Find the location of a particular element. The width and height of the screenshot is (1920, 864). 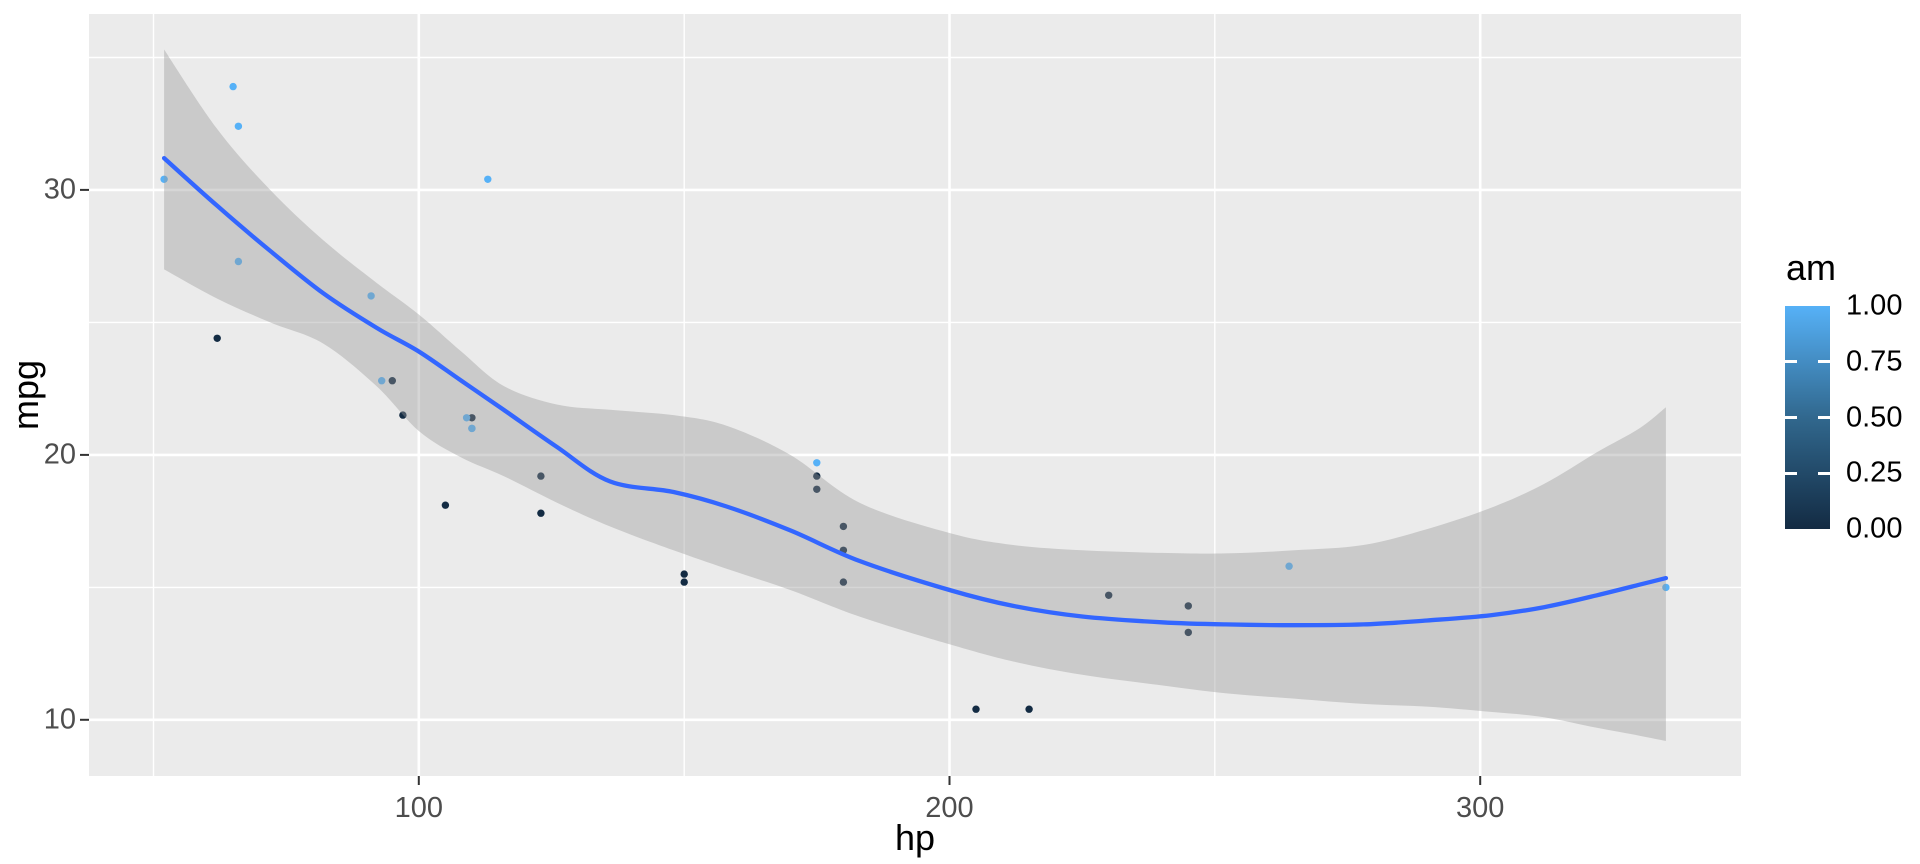

legend-tick-label: 0.50 is located at coordinates (1874, 417).